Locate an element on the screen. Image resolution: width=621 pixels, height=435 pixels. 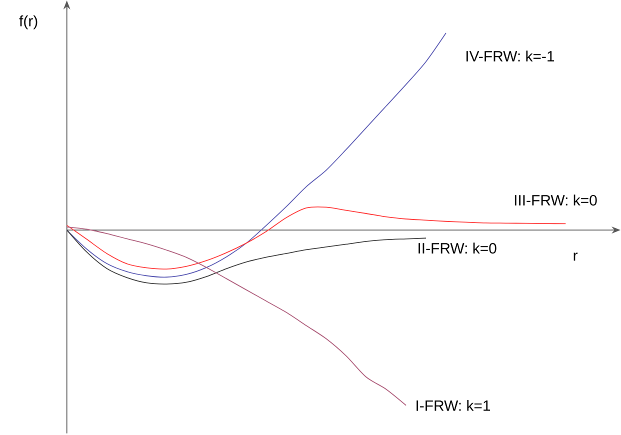
series-label: IV-FRW: k=-1 is located at coordinates (510, 56).